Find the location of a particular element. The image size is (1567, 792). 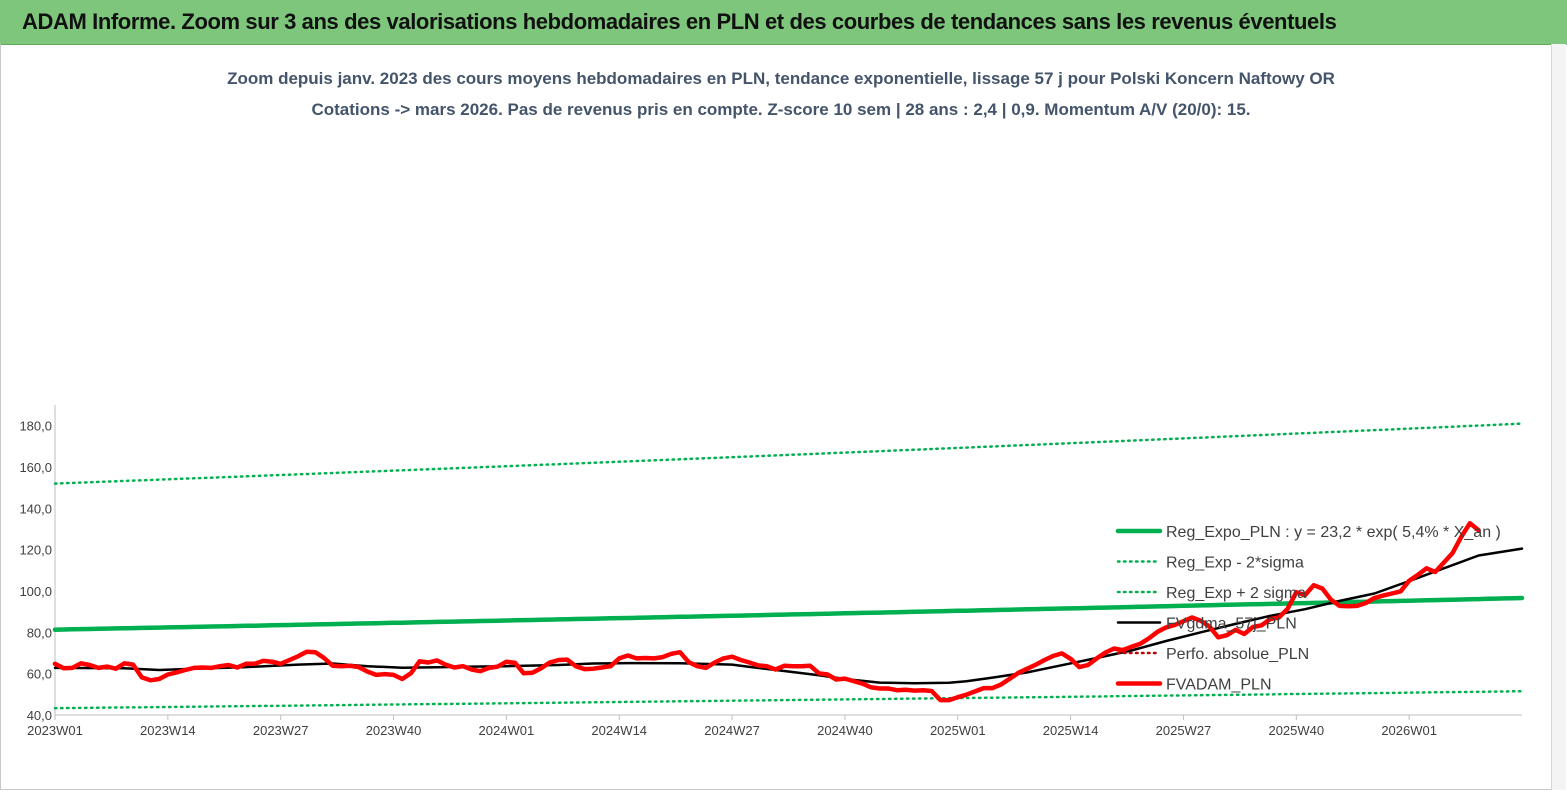

legend-label: FVADAM_PLN is located at coordinates (1219, 685).